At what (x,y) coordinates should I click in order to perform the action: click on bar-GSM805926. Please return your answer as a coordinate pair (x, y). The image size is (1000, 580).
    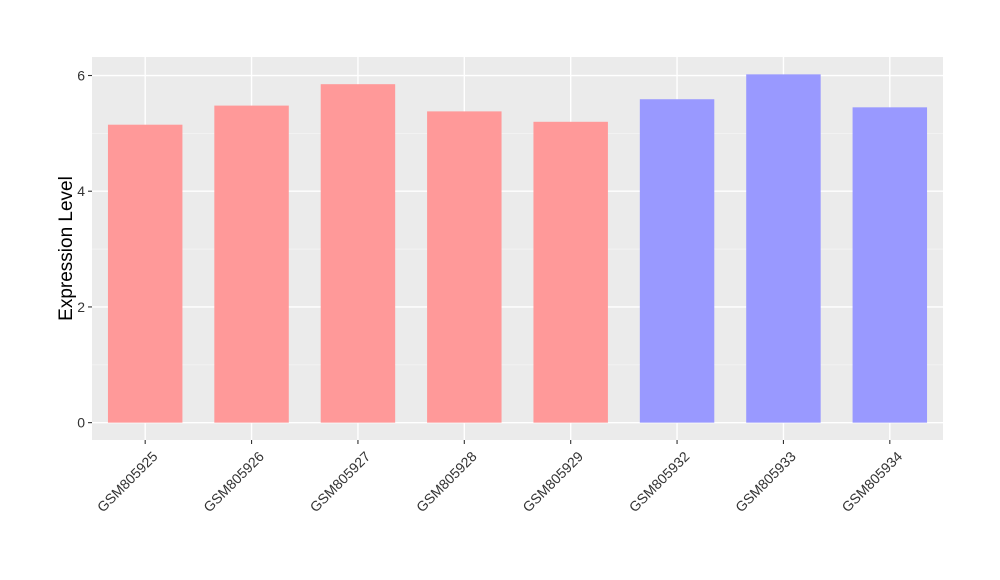
    Looking at the image, I should click on (251, 264).